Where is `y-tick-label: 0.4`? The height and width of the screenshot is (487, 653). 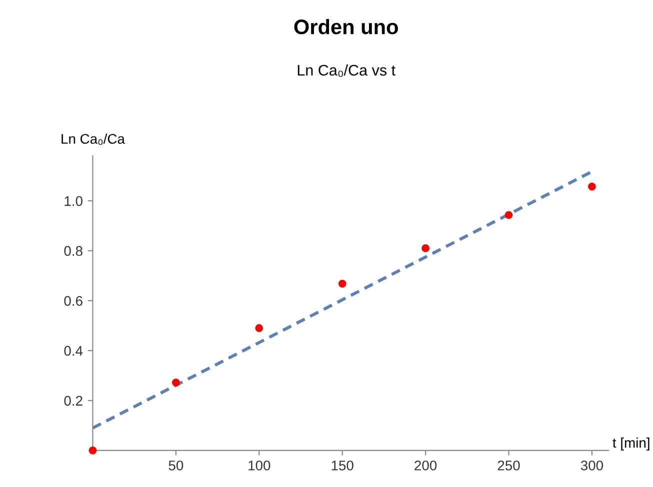
y-tick-label: 0.4 is located at coordinates (73, 351).